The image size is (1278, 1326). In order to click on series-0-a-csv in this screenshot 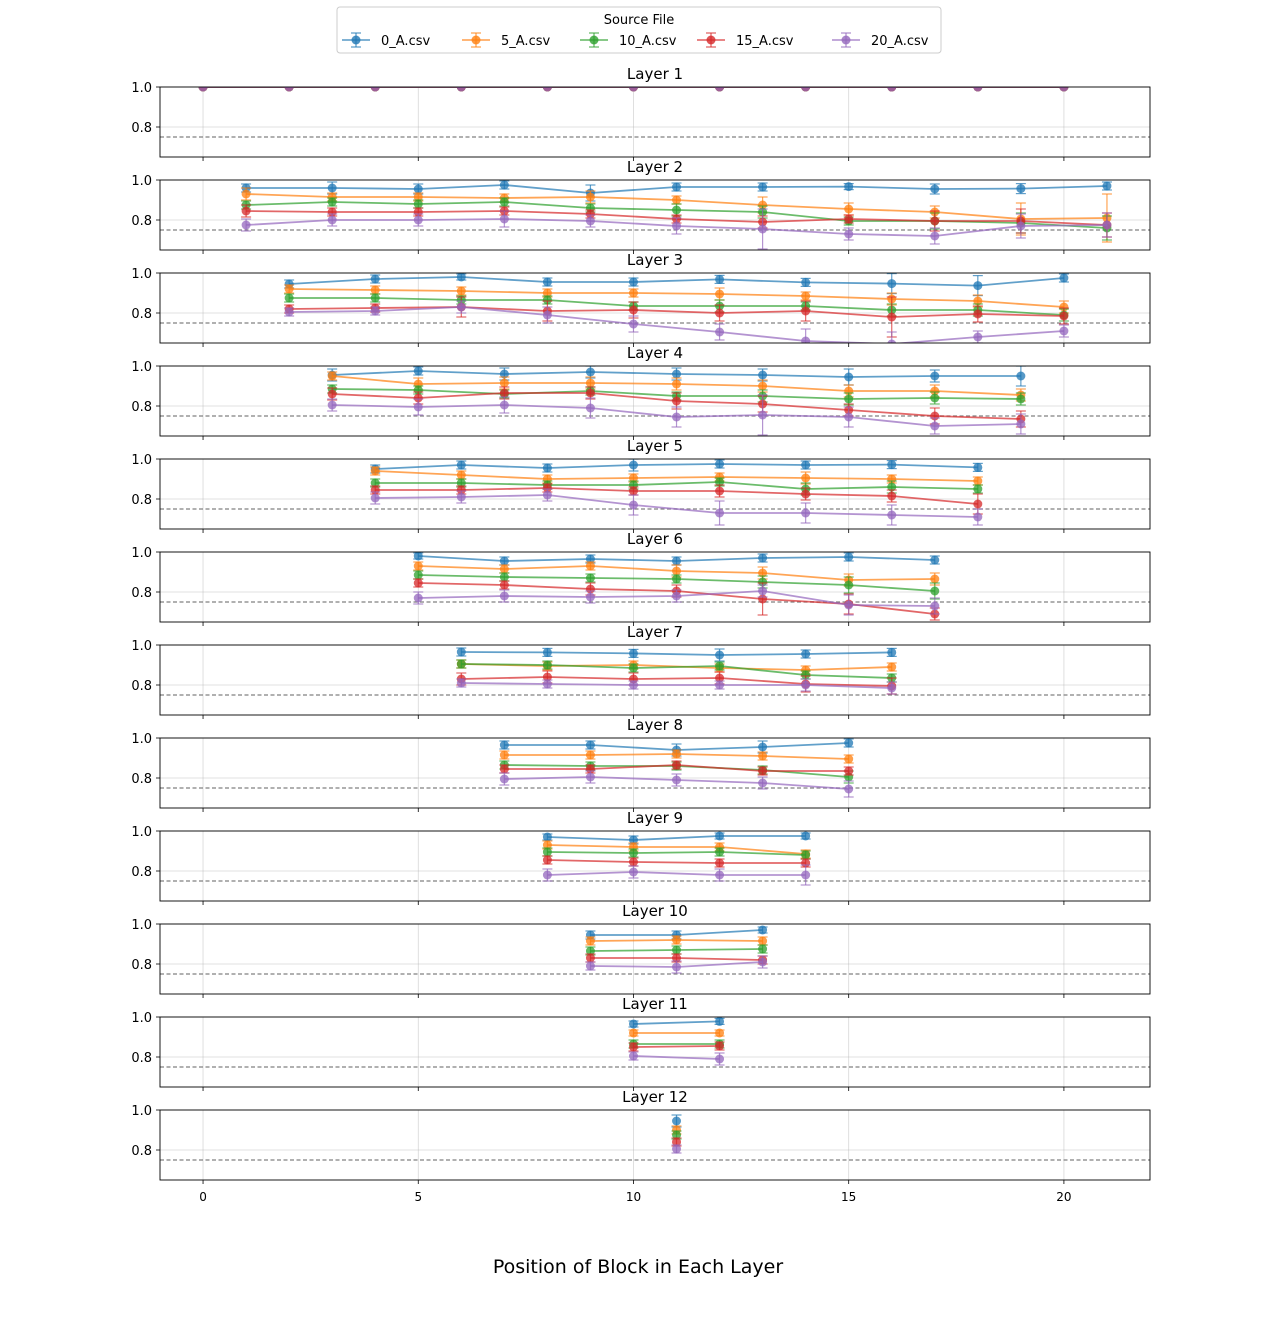, I will do `click(676, 1121)`.